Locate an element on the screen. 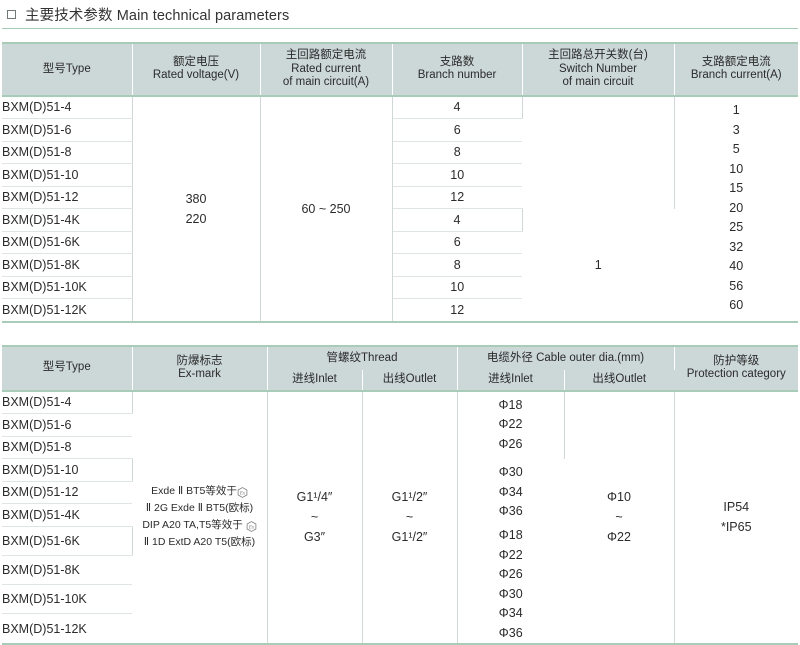 Image resolution: width=800 pixels, height=645 pixels. page-title: 主要技术参数 Main technical parameters is located at coordinates (157, 14).